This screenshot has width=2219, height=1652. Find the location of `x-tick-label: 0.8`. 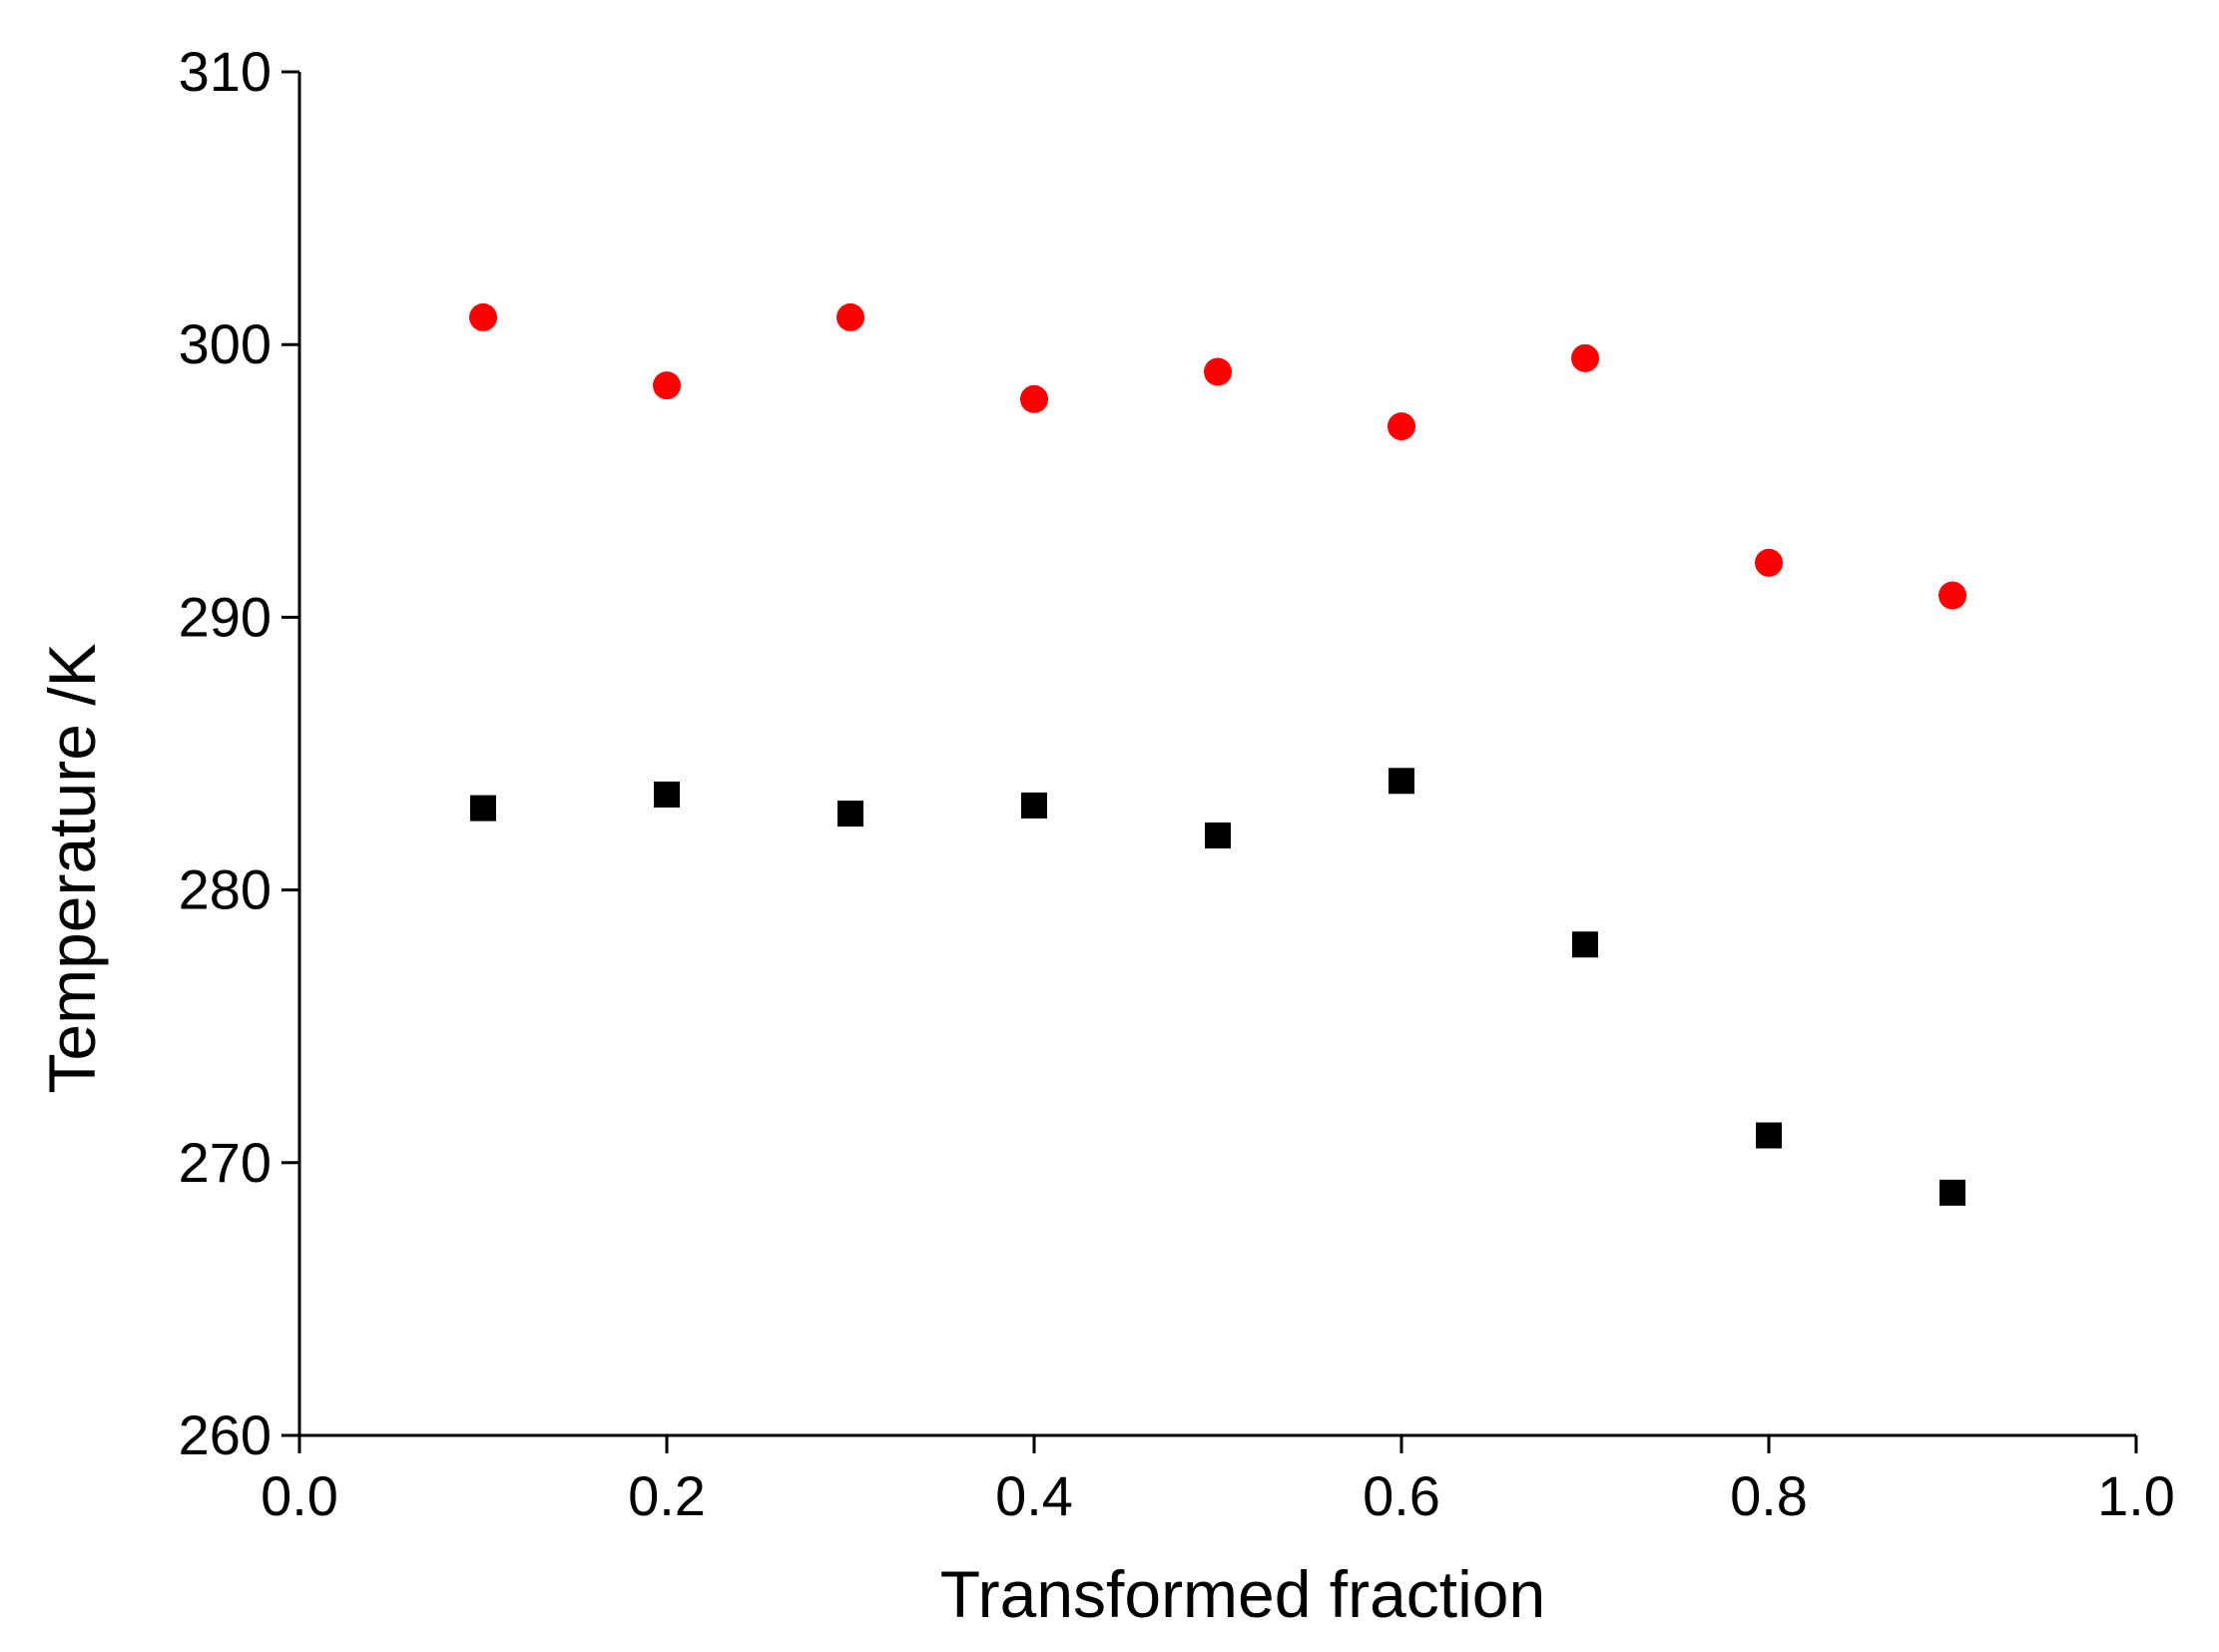

x-tick-label: 0.8 is located at coordinates (1769, 1495).